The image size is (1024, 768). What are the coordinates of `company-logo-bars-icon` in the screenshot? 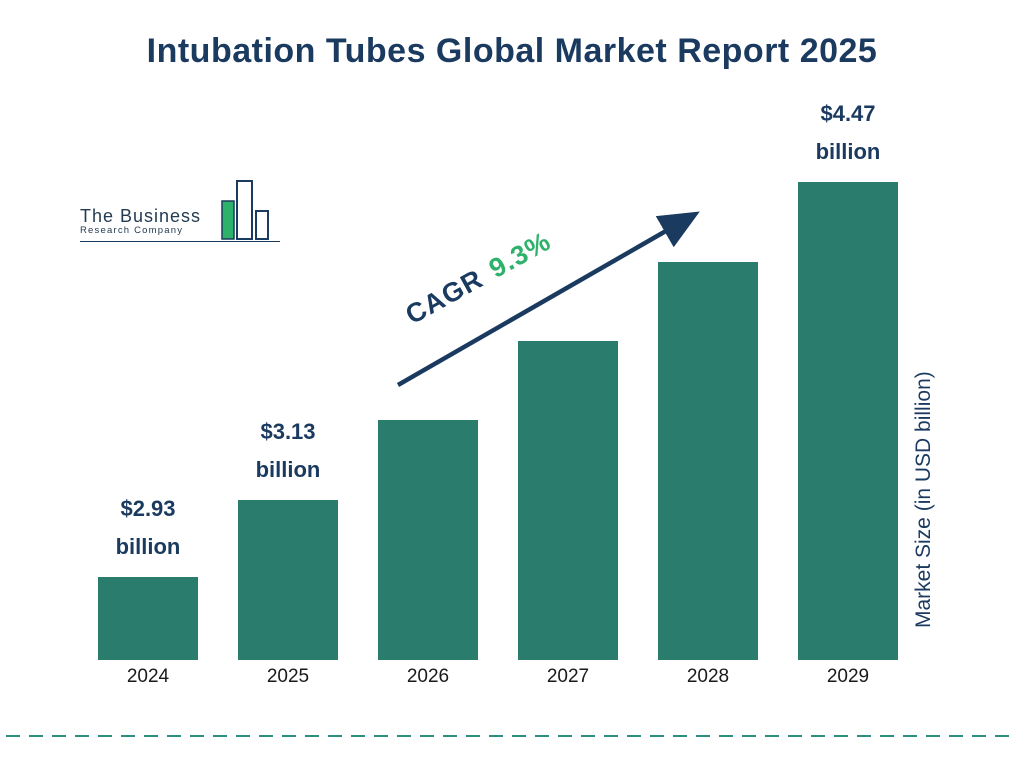 It's located at (245, 210).